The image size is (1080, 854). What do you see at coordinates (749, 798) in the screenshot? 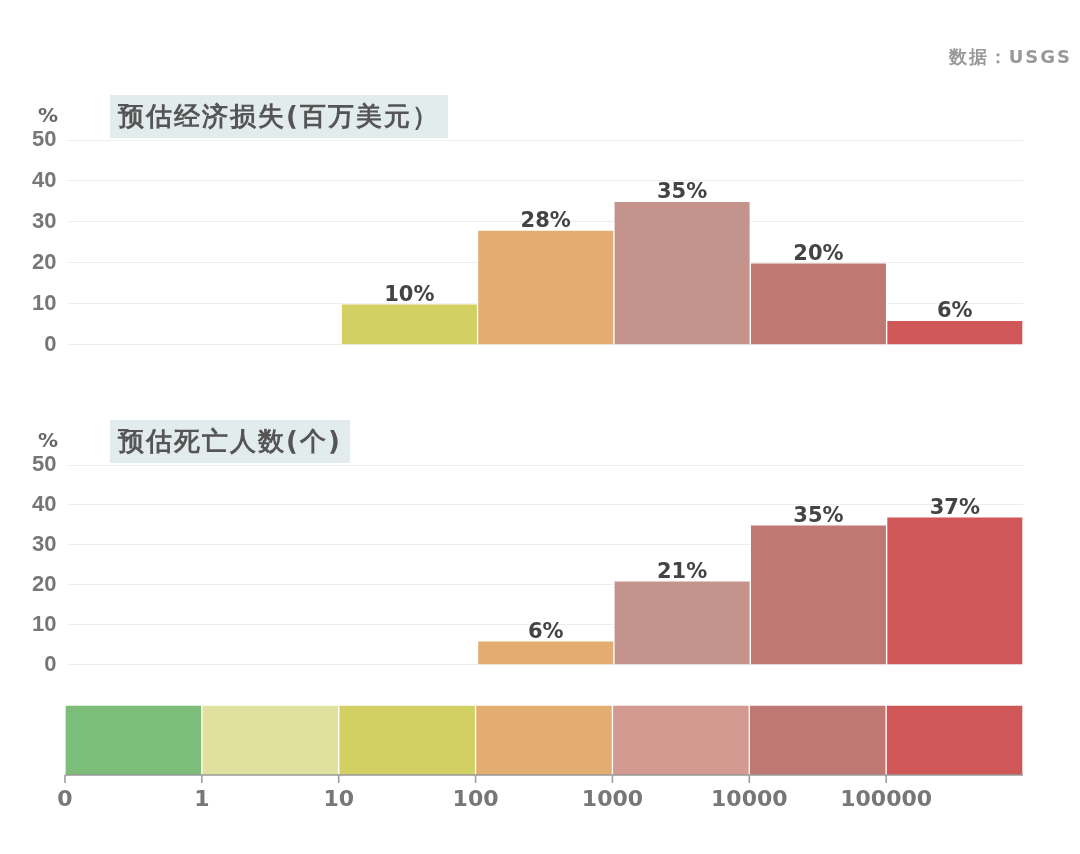
I see `text: 10000` at bounding box center [749, 798].